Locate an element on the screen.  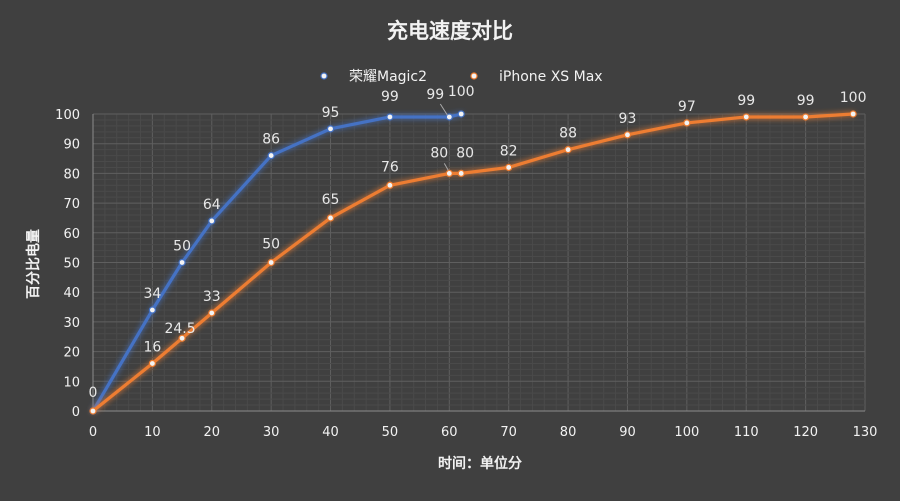
x-tick-label: 100 is located at coordinates (686, 432).